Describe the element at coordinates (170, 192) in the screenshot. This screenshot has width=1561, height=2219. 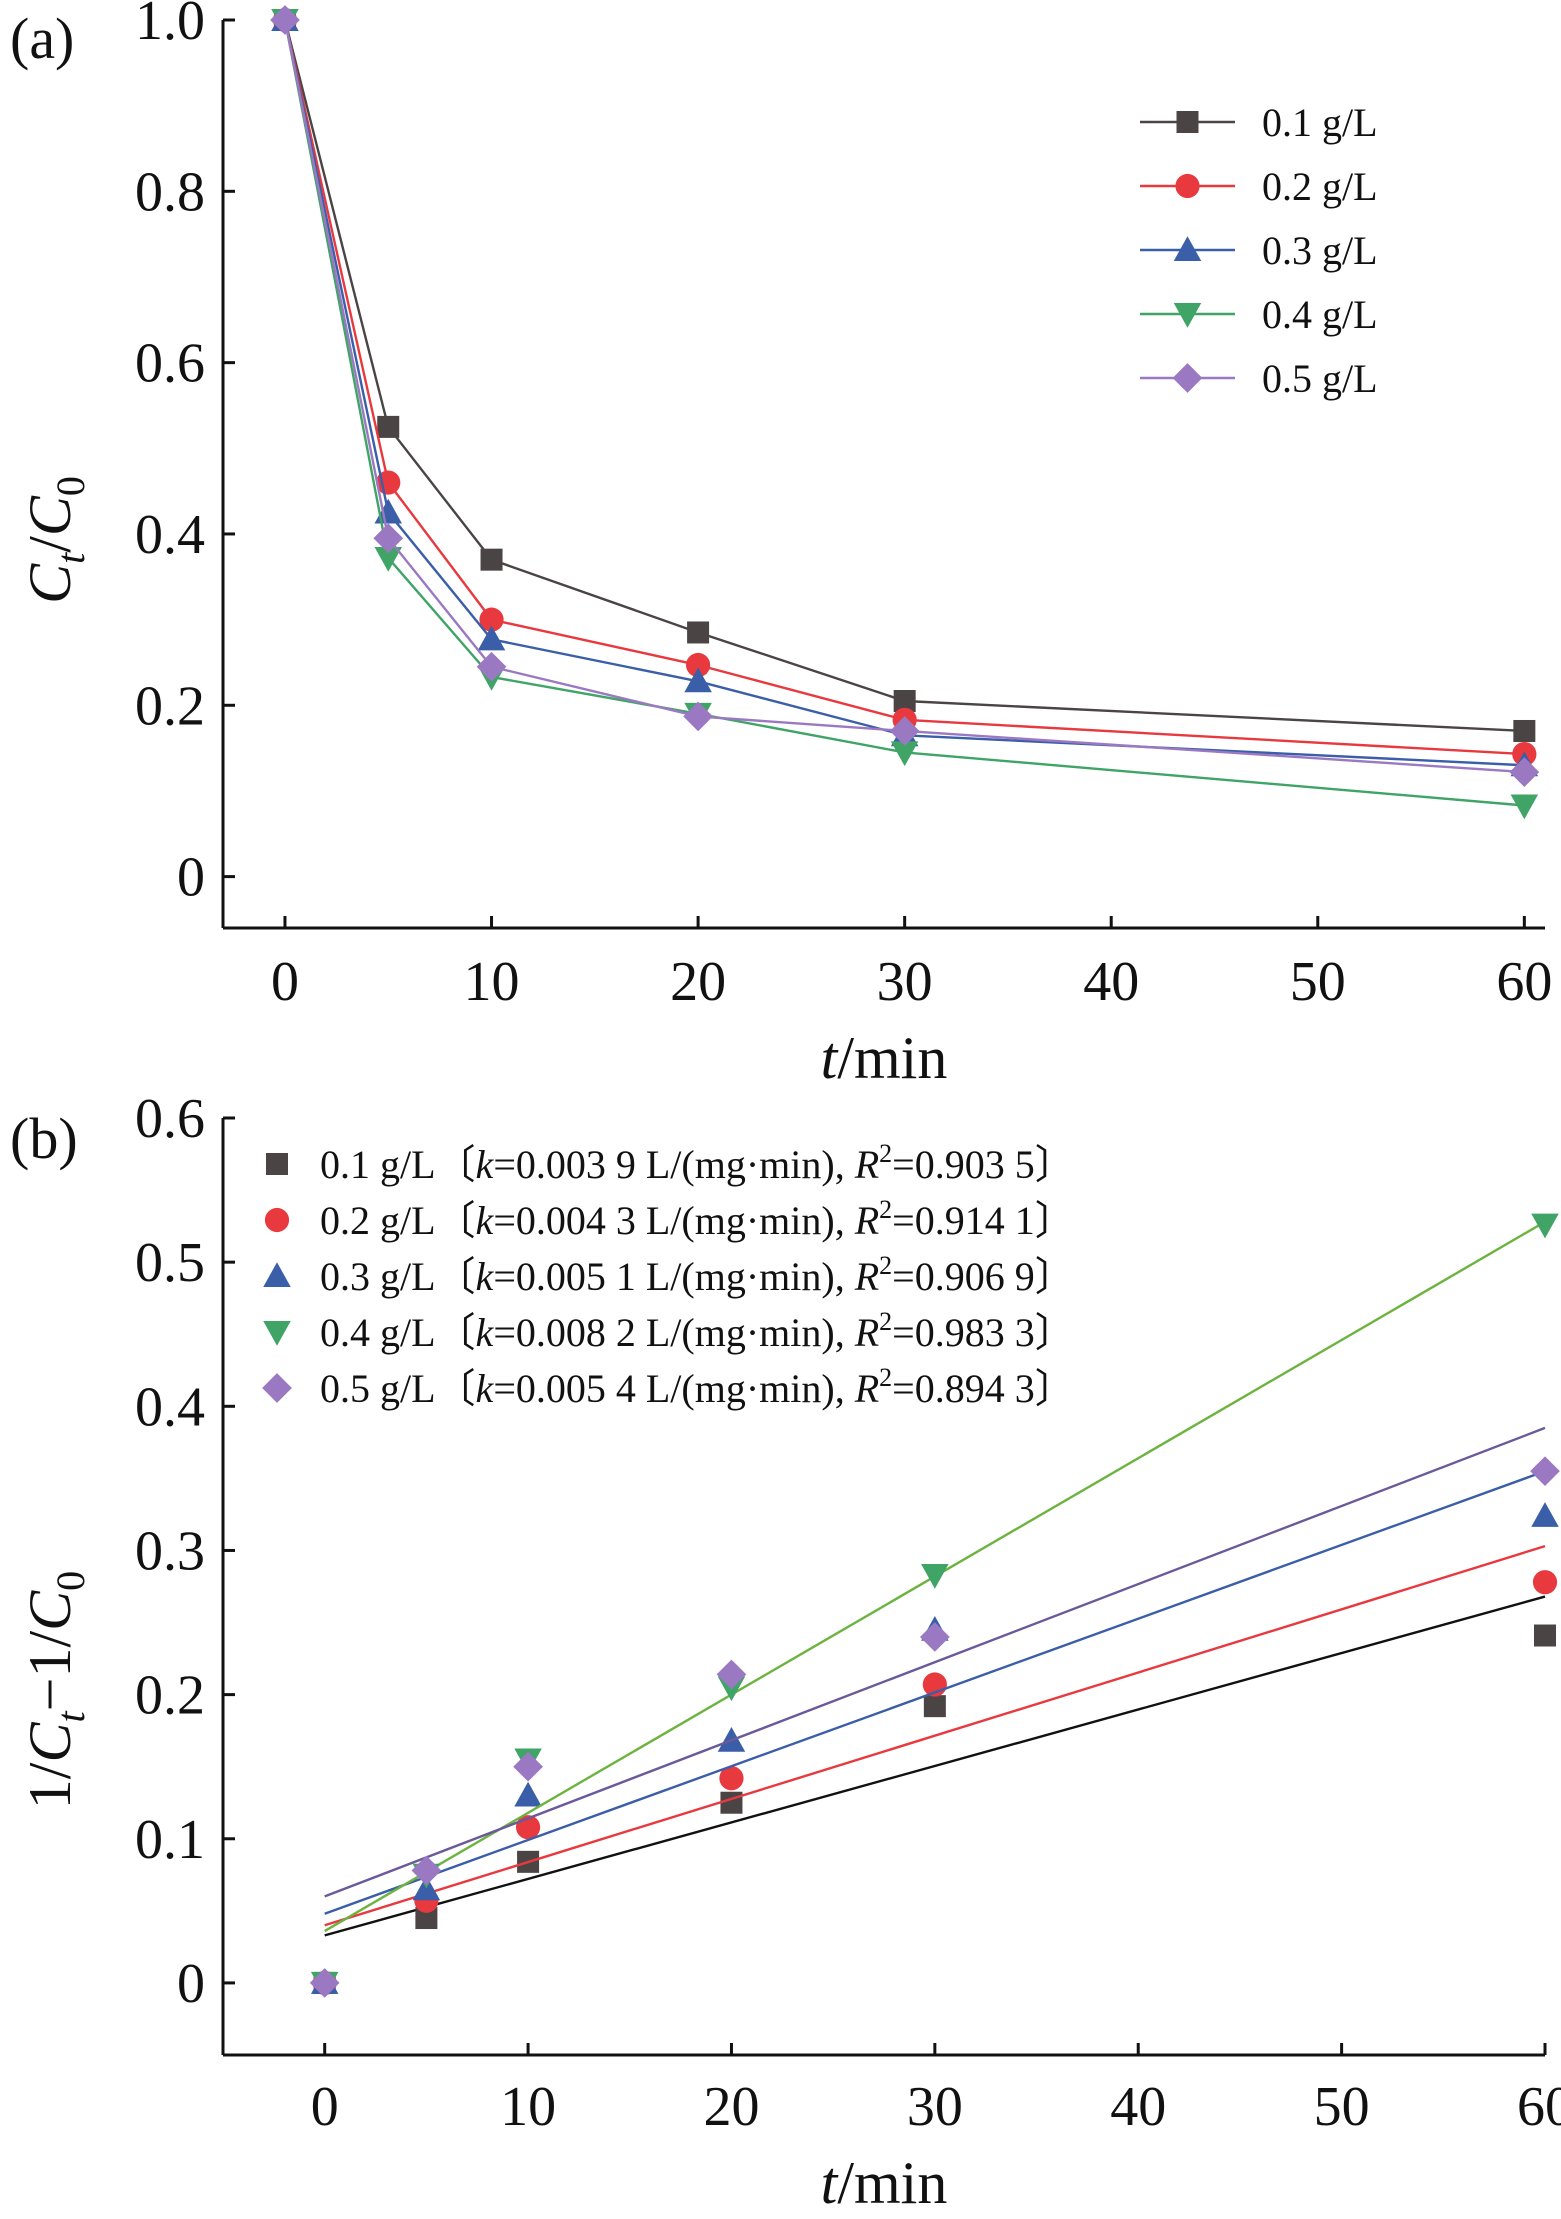
I see `y-tick-label: 0.8` at that location.